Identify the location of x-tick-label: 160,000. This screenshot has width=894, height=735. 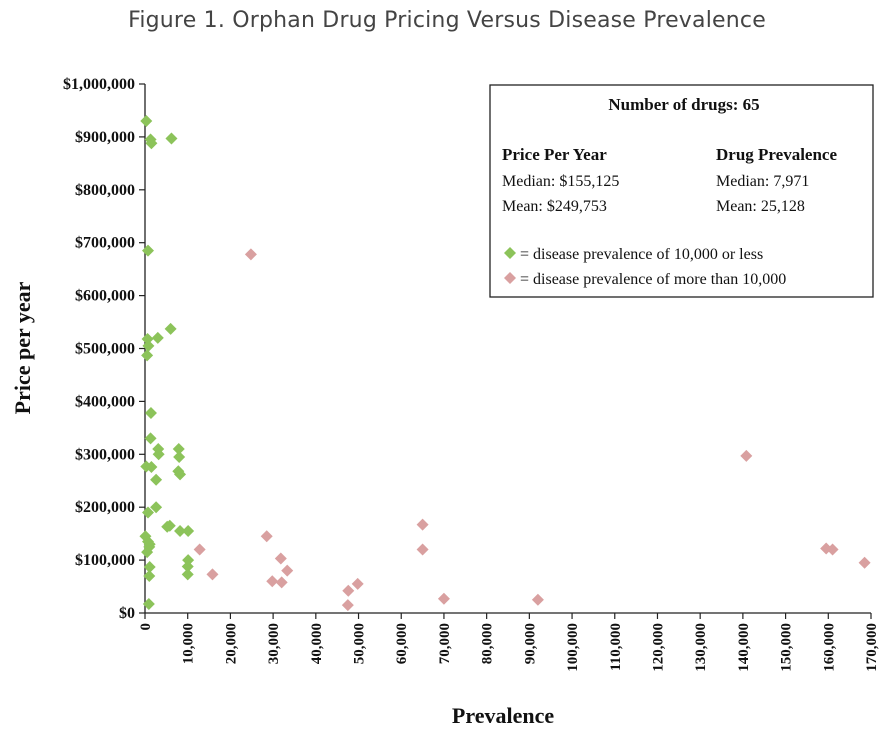
(829, 647).